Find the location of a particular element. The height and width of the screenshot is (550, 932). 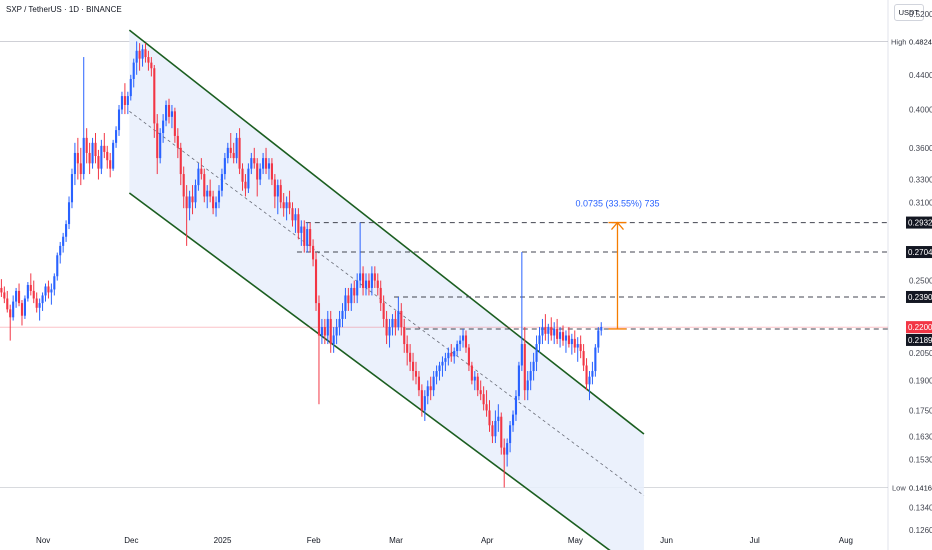

symbol-title: SXP / TetherUS · 1D · BINANCE is located at coordinates (64, 9).